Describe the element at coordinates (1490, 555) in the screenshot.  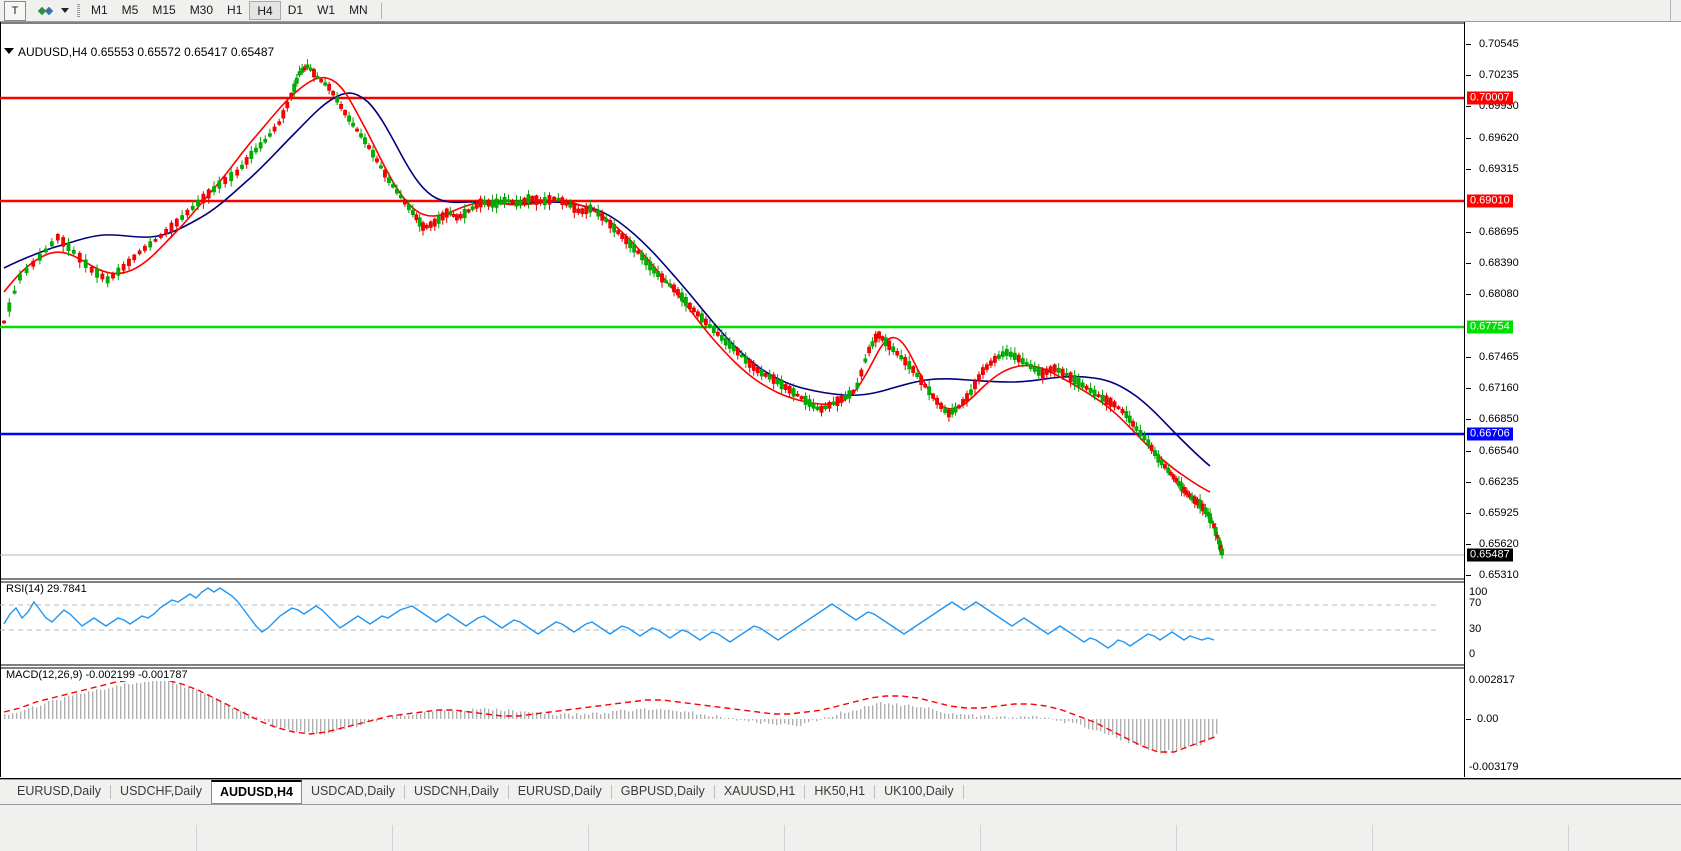
I see `current-price-marker: 0.65487` at that location.